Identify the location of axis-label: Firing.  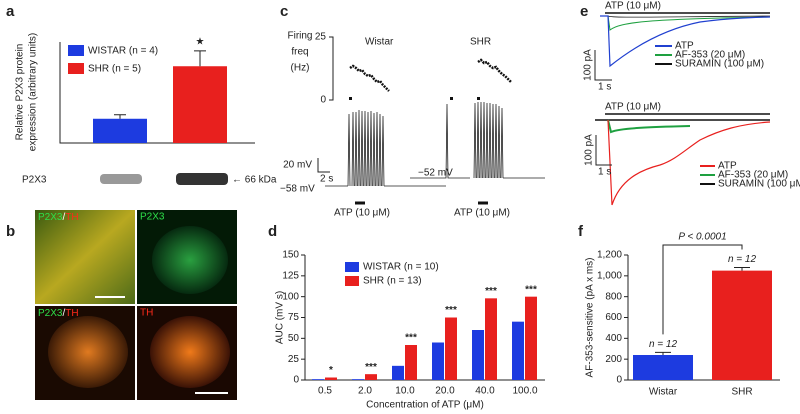
(299, 36).